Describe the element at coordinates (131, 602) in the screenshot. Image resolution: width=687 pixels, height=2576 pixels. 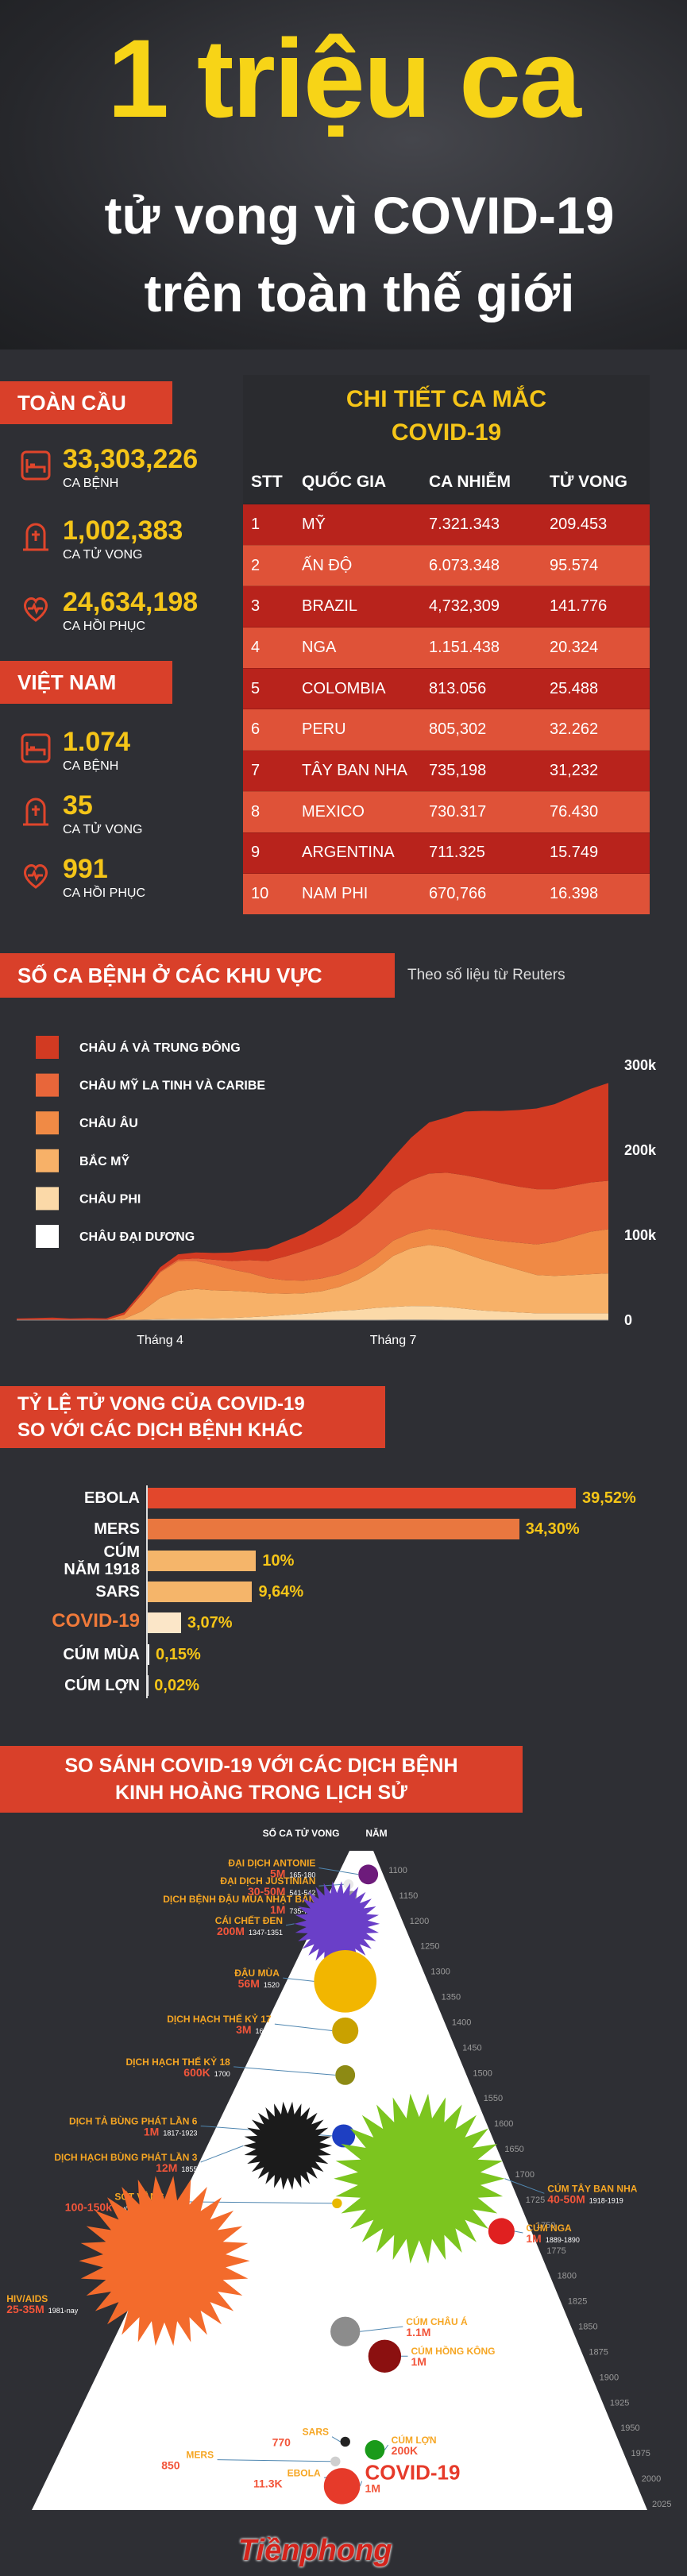
I see `stat-value: 24,634,198` at that location.